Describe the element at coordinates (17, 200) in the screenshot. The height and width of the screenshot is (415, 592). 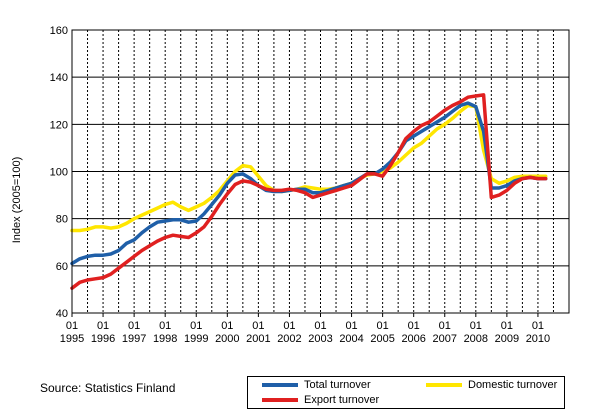
I see `y-axis-title: Index (2005=100)` at that location.